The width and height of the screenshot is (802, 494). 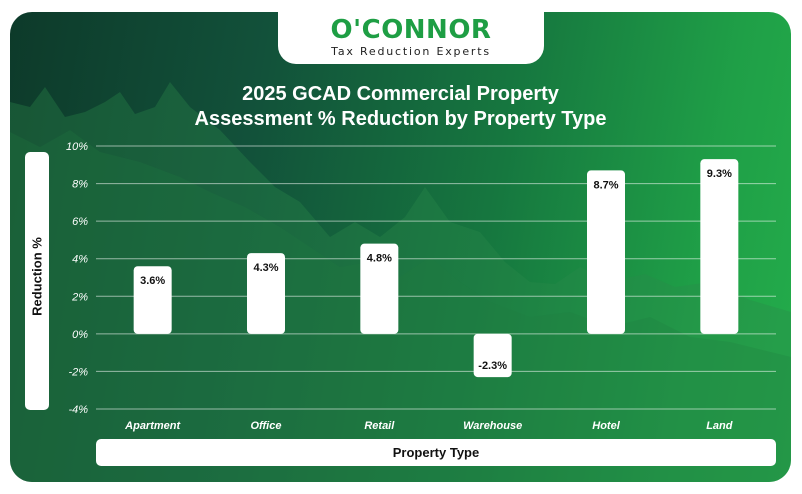 I want to click on x-tick-label: Office, so click(x=266, y=426).